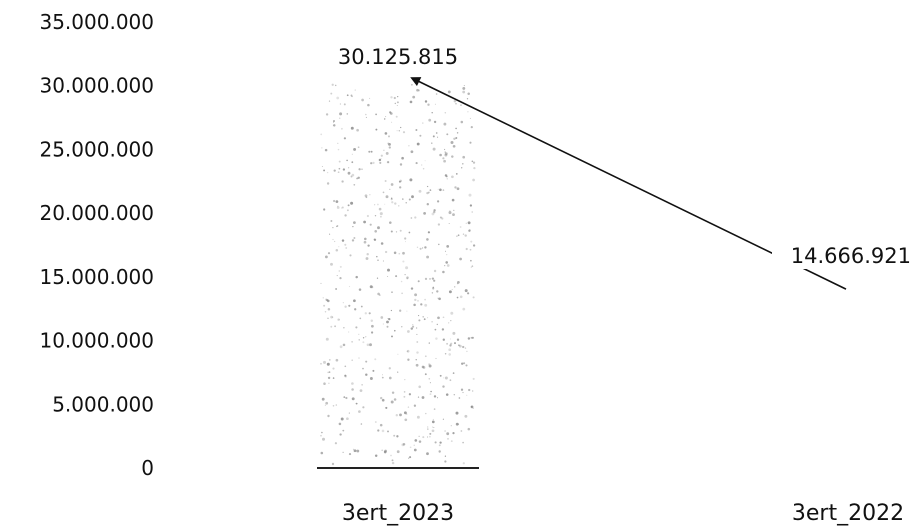 The width and height of the screenshot is (915, 526). I want to click on x-tick-label: 3ert_2022, so click(848, 513).